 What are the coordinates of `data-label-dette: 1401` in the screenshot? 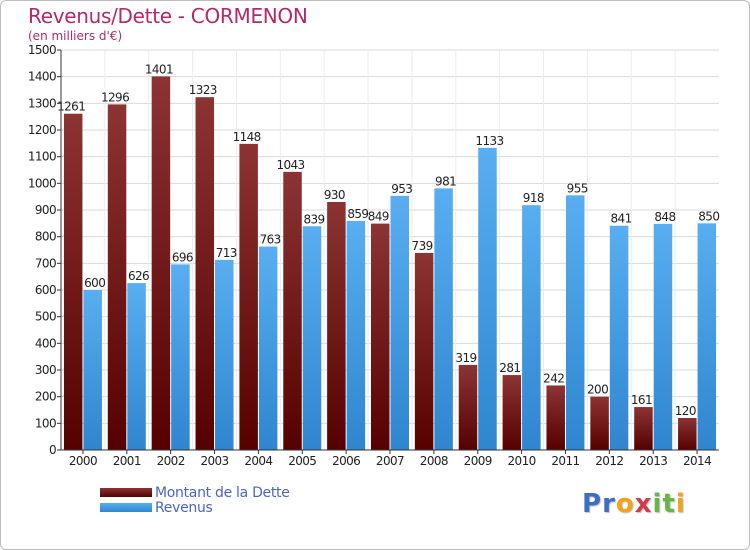 It's located at (159, 69).